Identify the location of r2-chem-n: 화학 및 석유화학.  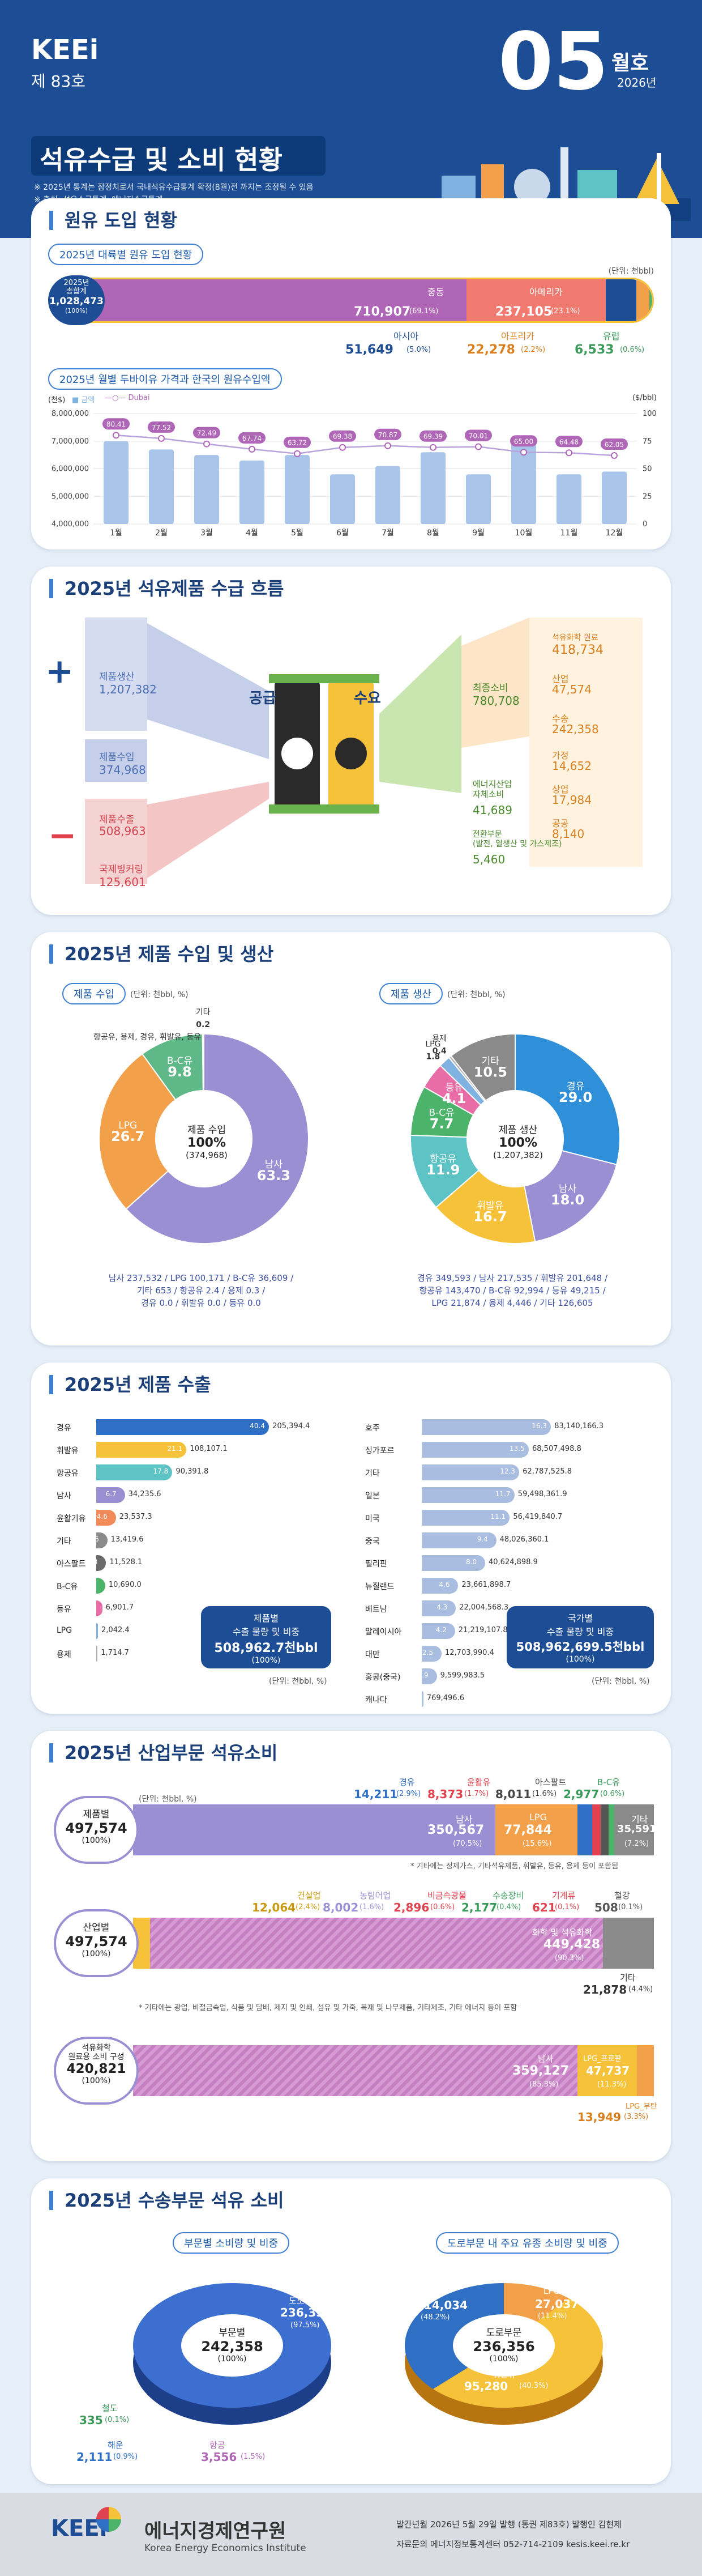
(563, 1932).